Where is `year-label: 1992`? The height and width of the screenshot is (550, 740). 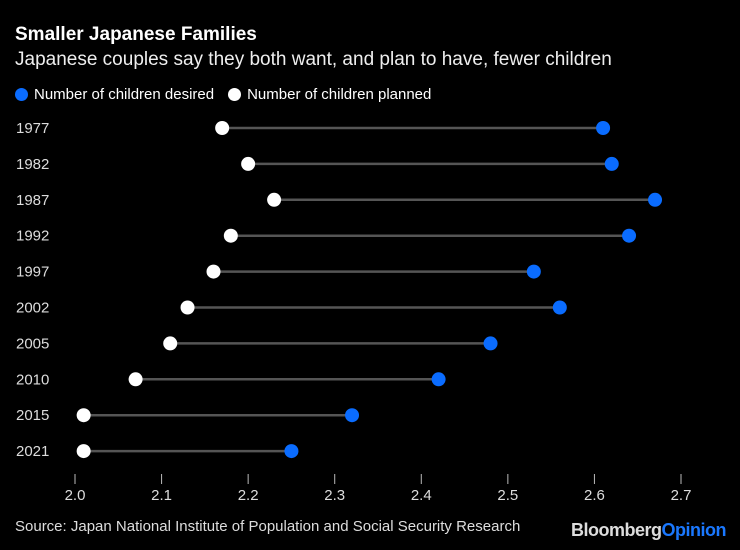 year-label: 1992 is located at coordinates (32, 236).